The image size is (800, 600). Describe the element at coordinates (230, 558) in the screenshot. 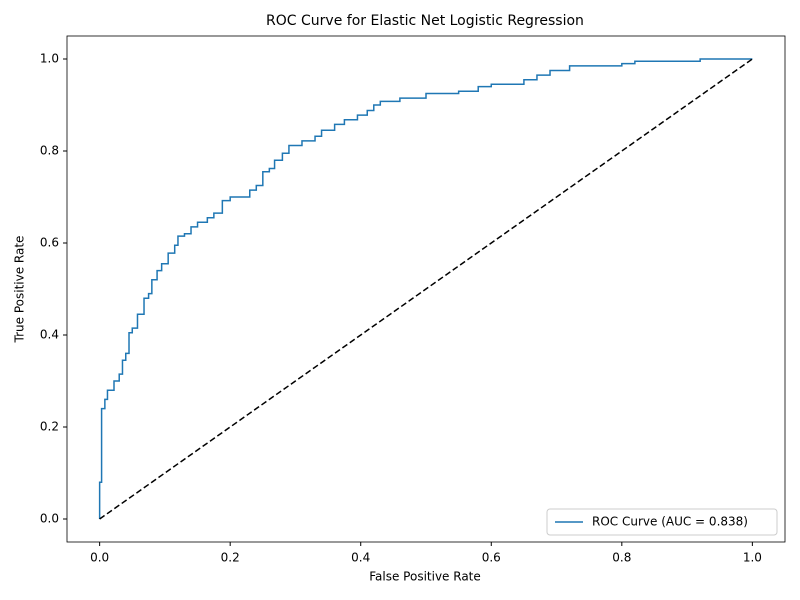

I see `x-tick-label: 0.2` at that location.